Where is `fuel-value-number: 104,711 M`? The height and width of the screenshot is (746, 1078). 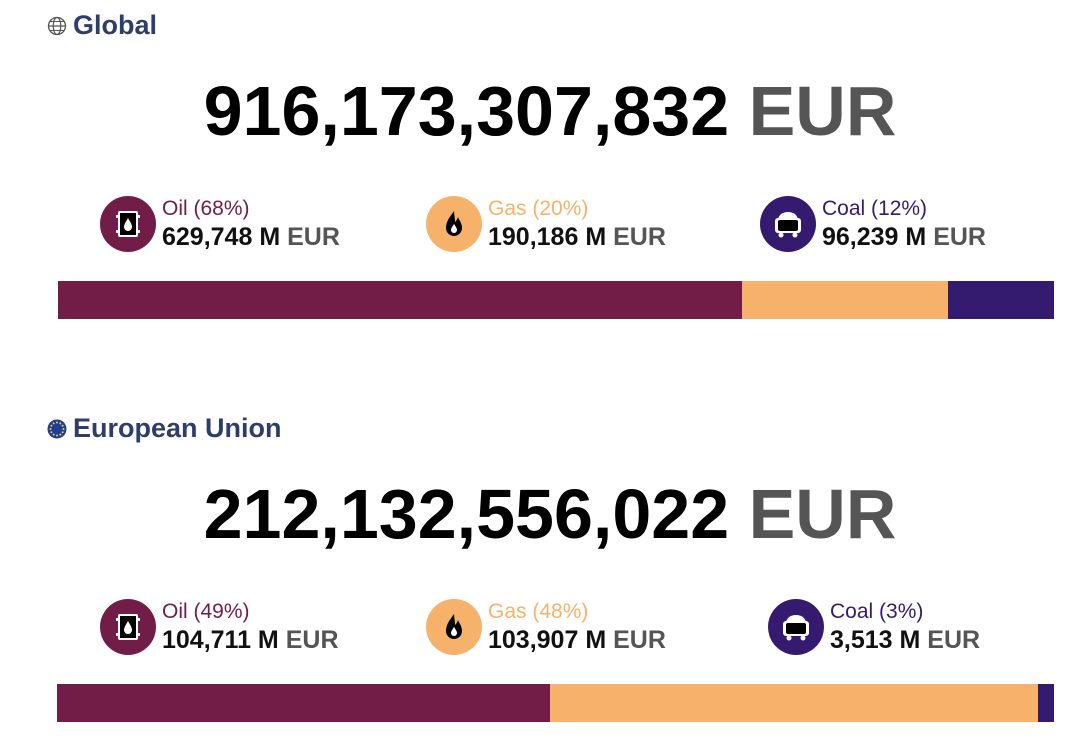
fuel-value-number: 104,711 M is located at coordinates (220, 640).